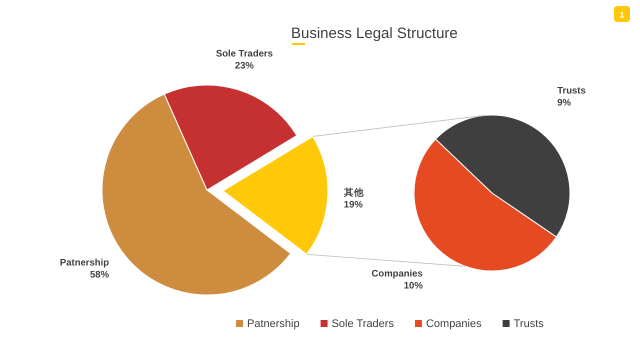  Describe the element at coordinates (622, 15) in the screenshot. I see `text: 1` at that location.